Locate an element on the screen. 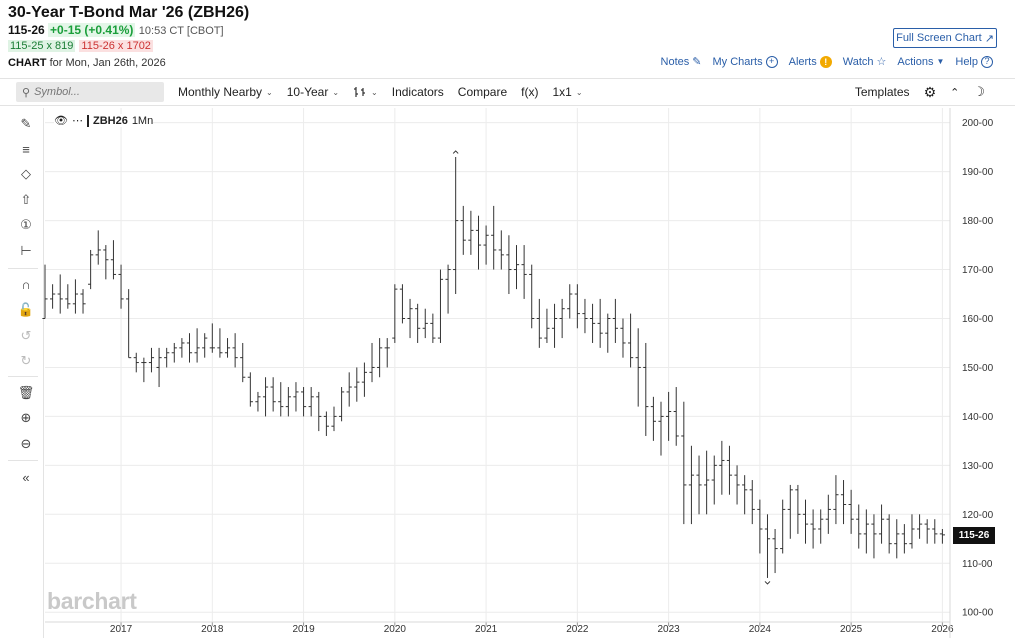 Image resolution: width=1015 pixels, height=638 pixels. quote-line: 115-26 +0-15 (+0.41%) 10:53 CT [CBOT] is located at coordinates (116, 30).